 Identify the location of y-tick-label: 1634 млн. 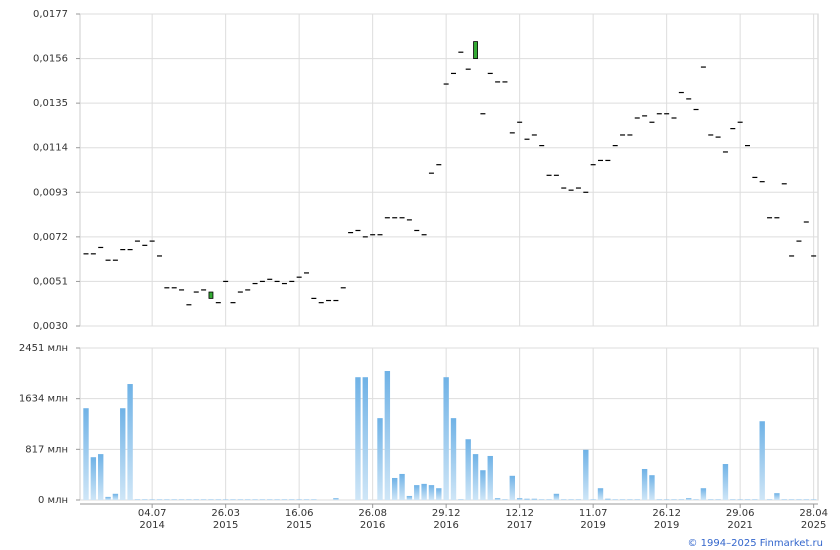
(43, 399).